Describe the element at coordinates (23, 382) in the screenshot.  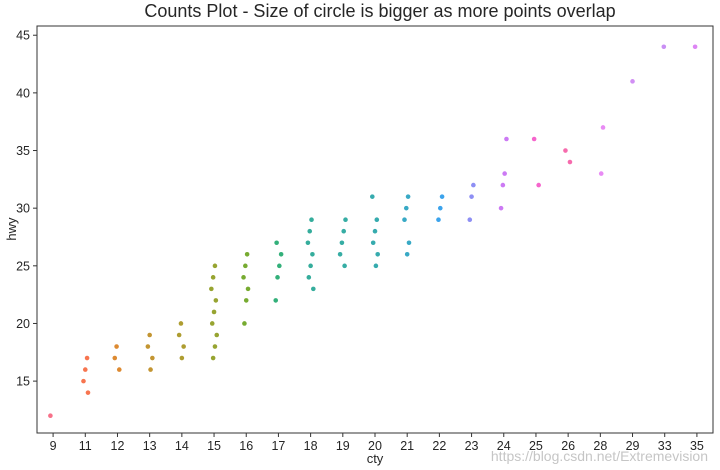
I see `y-tick-label: 15` at that location.